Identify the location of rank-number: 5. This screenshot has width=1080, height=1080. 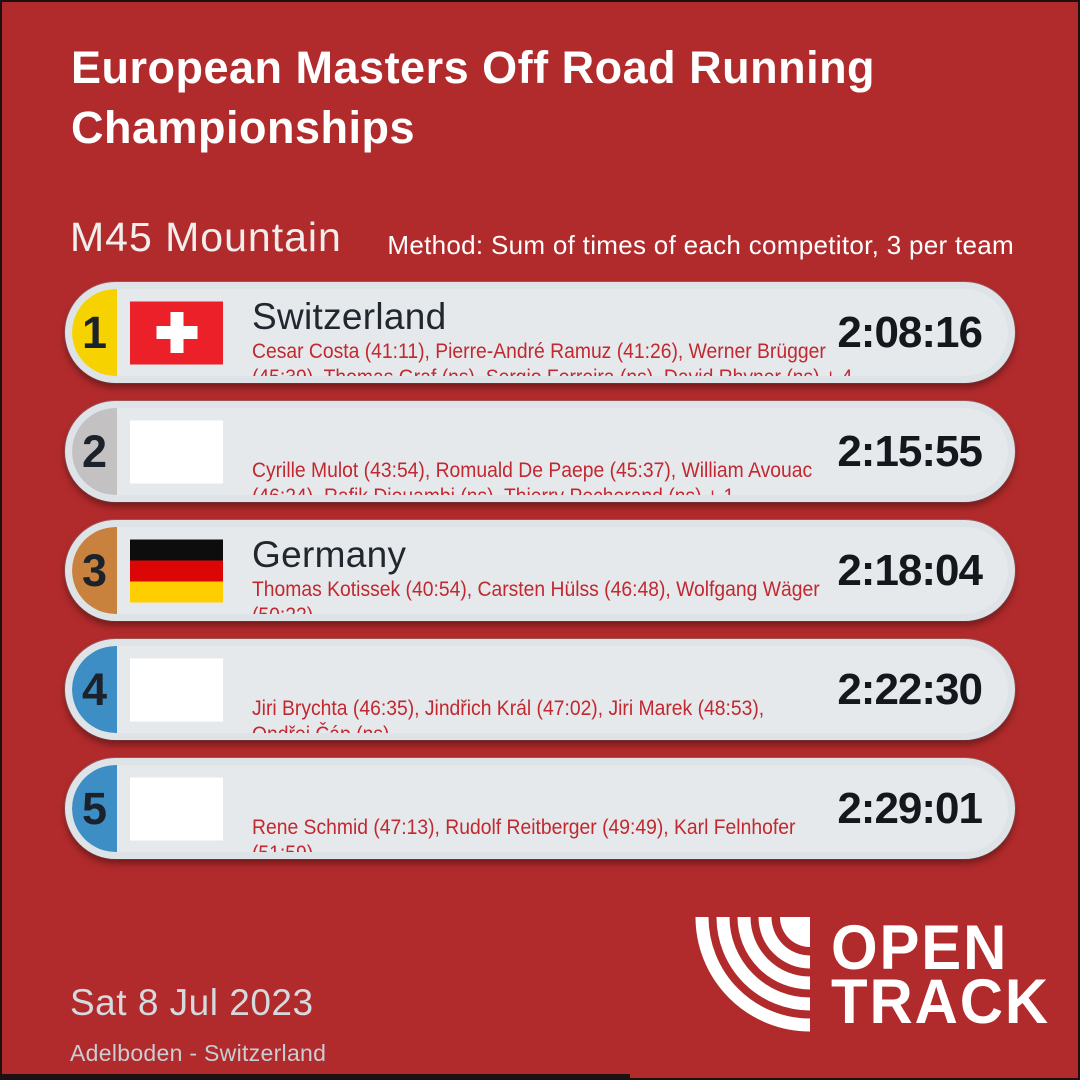
(94, 808).